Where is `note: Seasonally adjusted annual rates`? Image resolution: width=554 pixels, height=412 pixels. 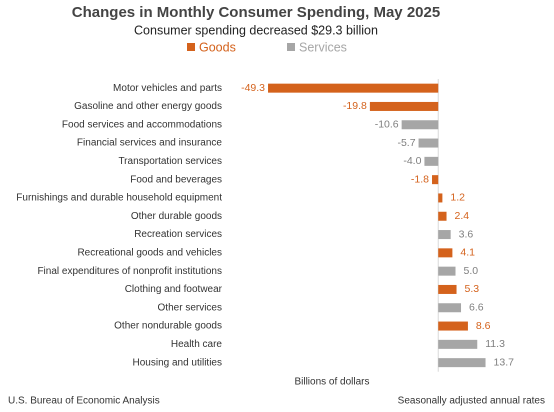
note: Seasonally adjusted annual rates is located at coordinates (471, 401).